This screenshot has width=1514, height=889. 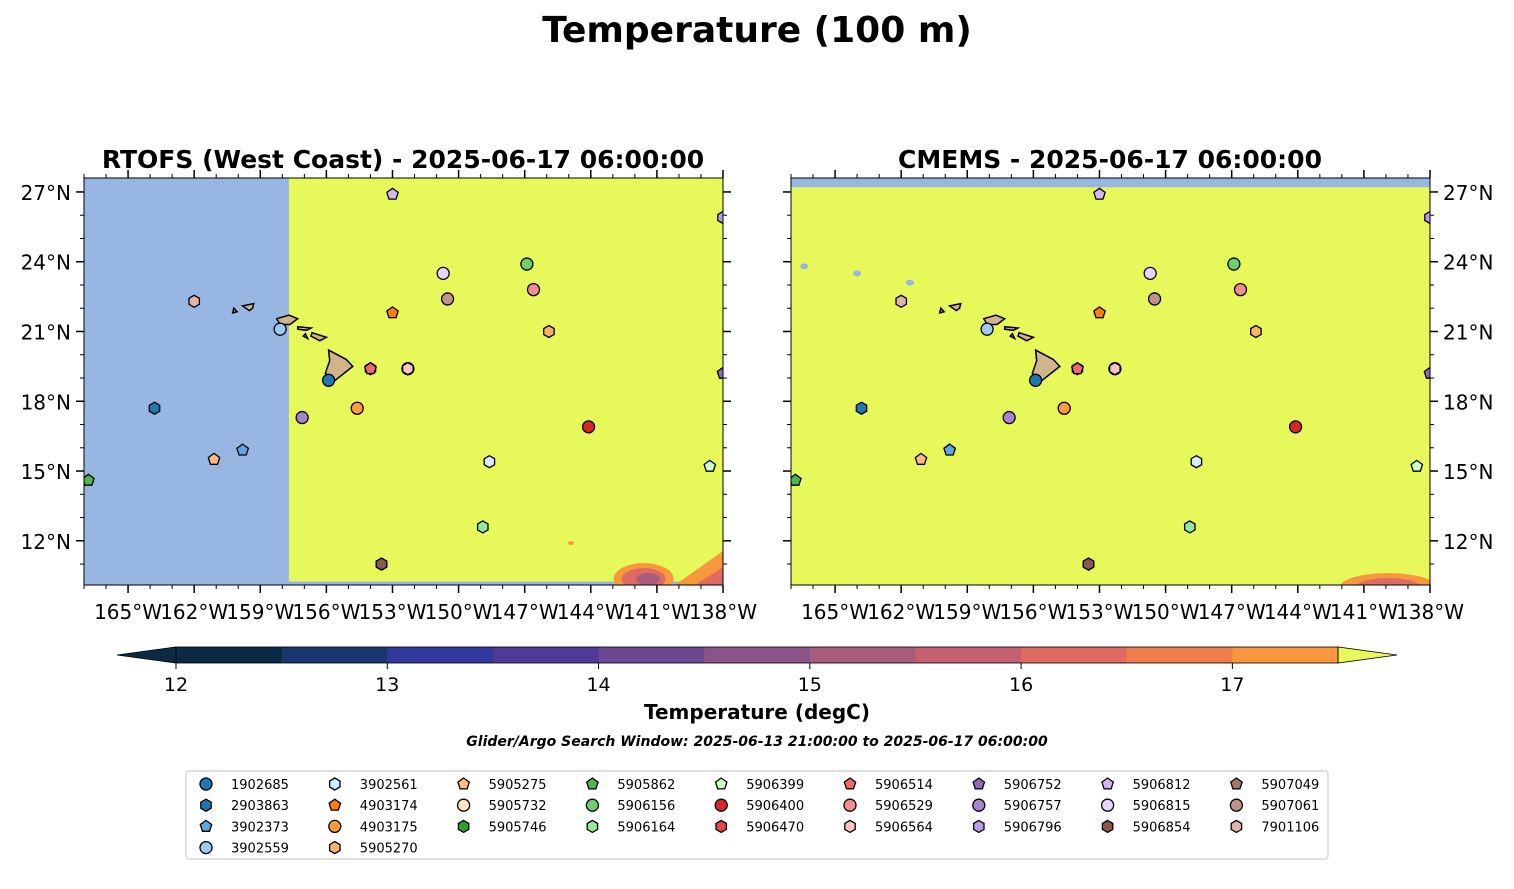 I want to click on legend-entry: 5907049, so click(x=1274, y=785).